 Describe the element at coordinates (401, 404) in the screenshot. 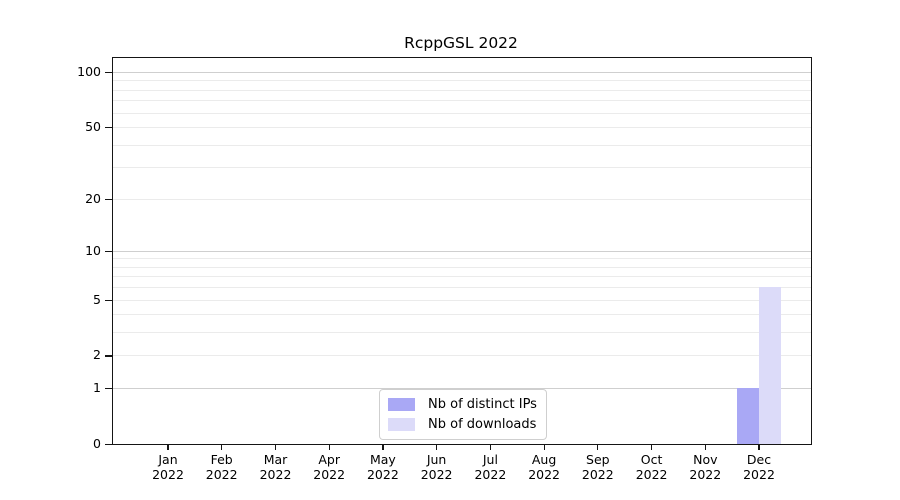

I see `legend-swatch-distinct-ips` at that location.